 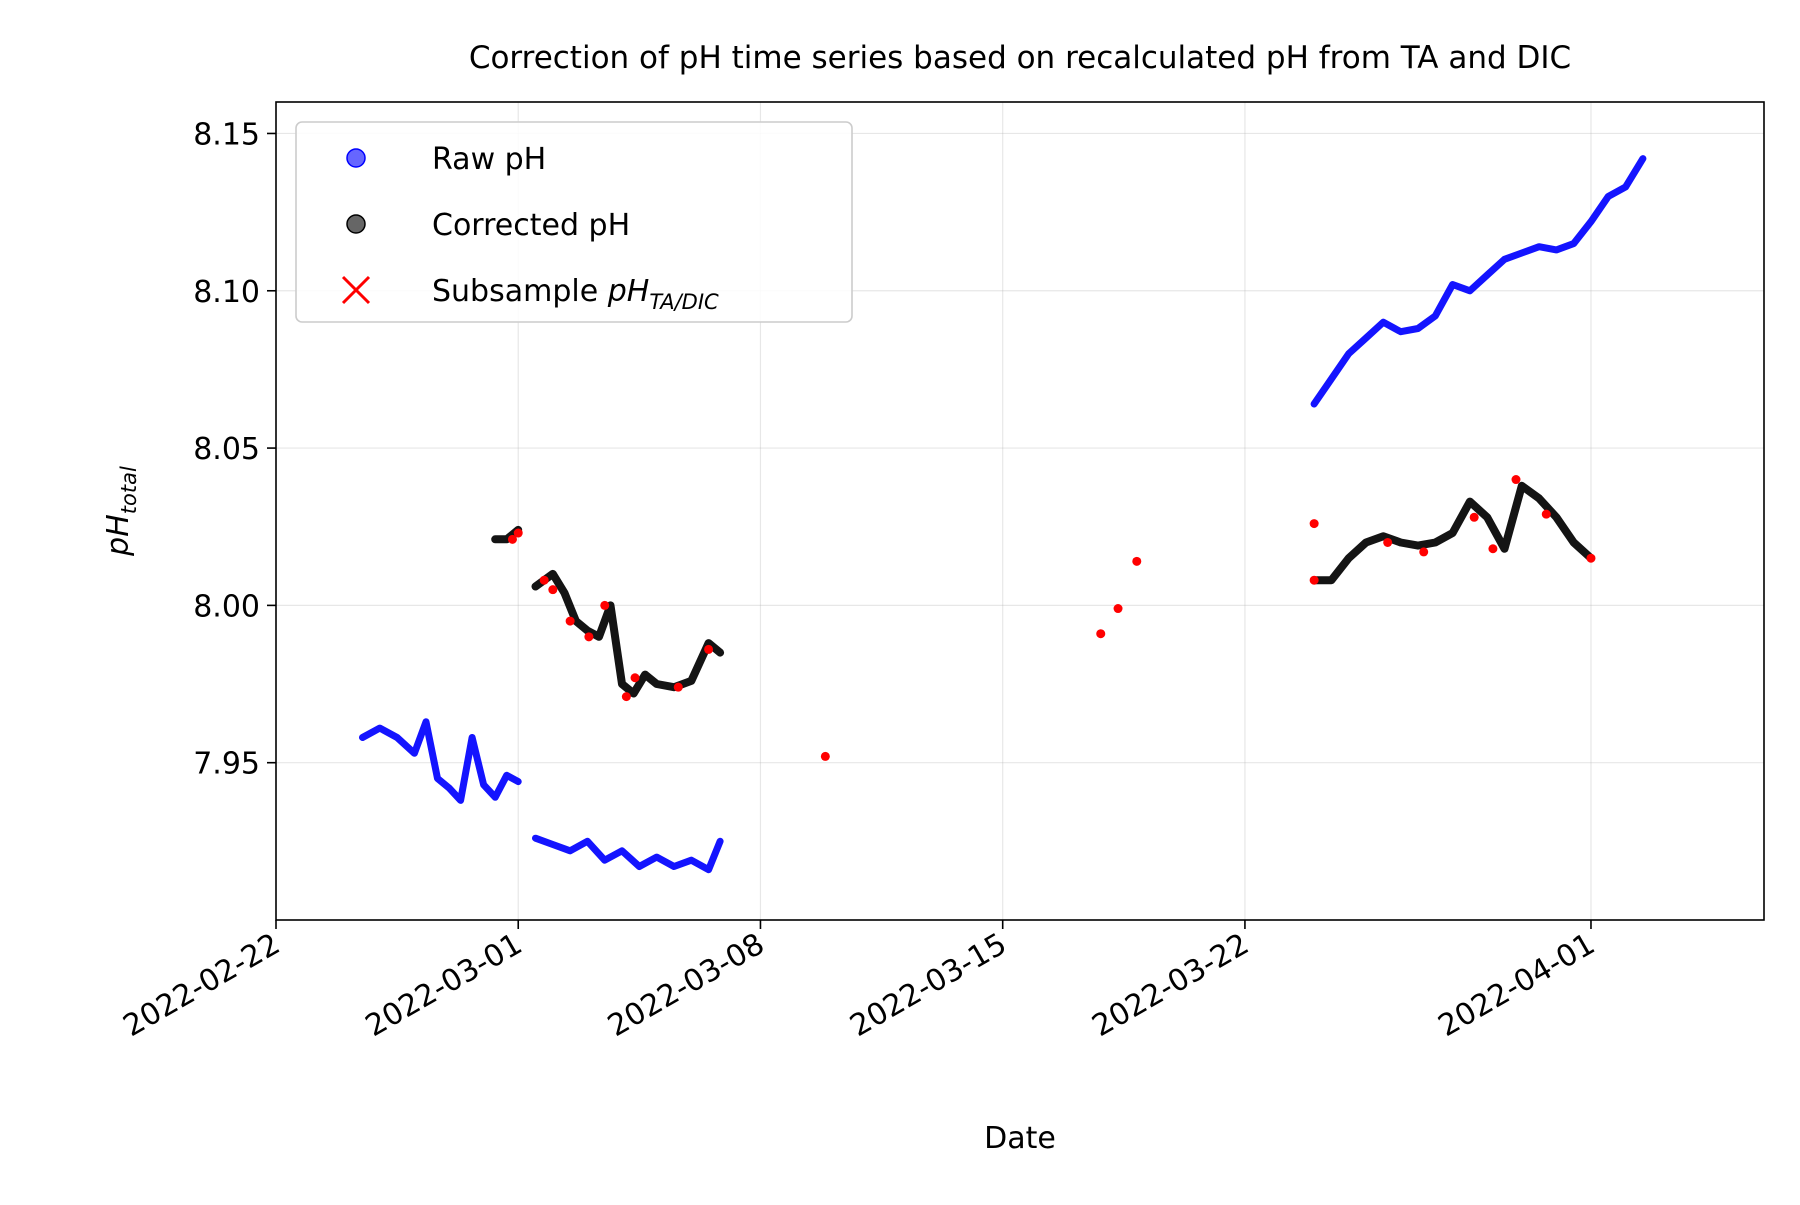 I want to click on legend-label: Subsample pHTA/DIC, so click(x=575, y=294).